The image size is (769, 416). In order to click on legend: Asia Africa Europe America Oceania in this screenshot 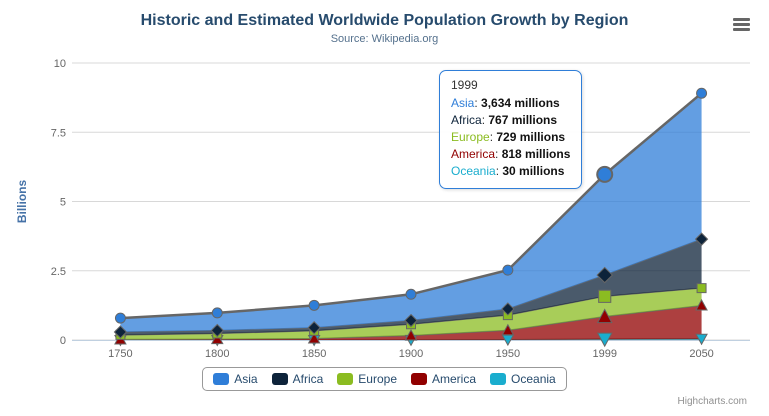, I will do `click(384, 379)`.